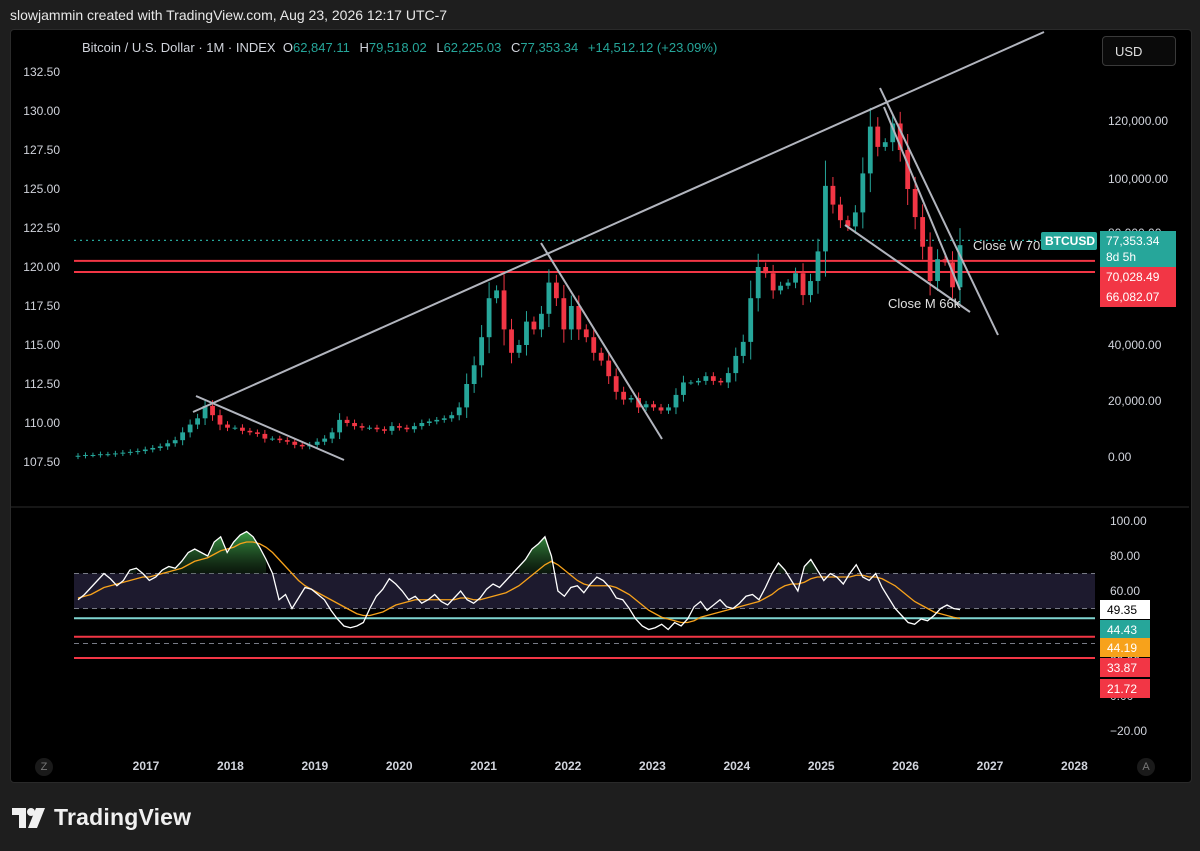  I want to click on currency-button: USD, so click(1139, 51).